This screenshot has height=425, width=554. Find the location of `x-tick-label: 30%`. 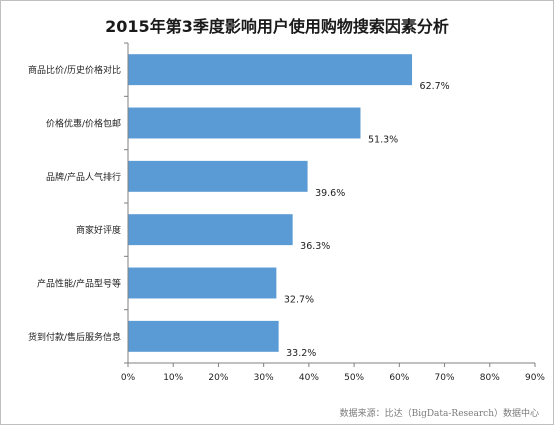

x-tick-label: 30% is located at coordinates (264, 378).